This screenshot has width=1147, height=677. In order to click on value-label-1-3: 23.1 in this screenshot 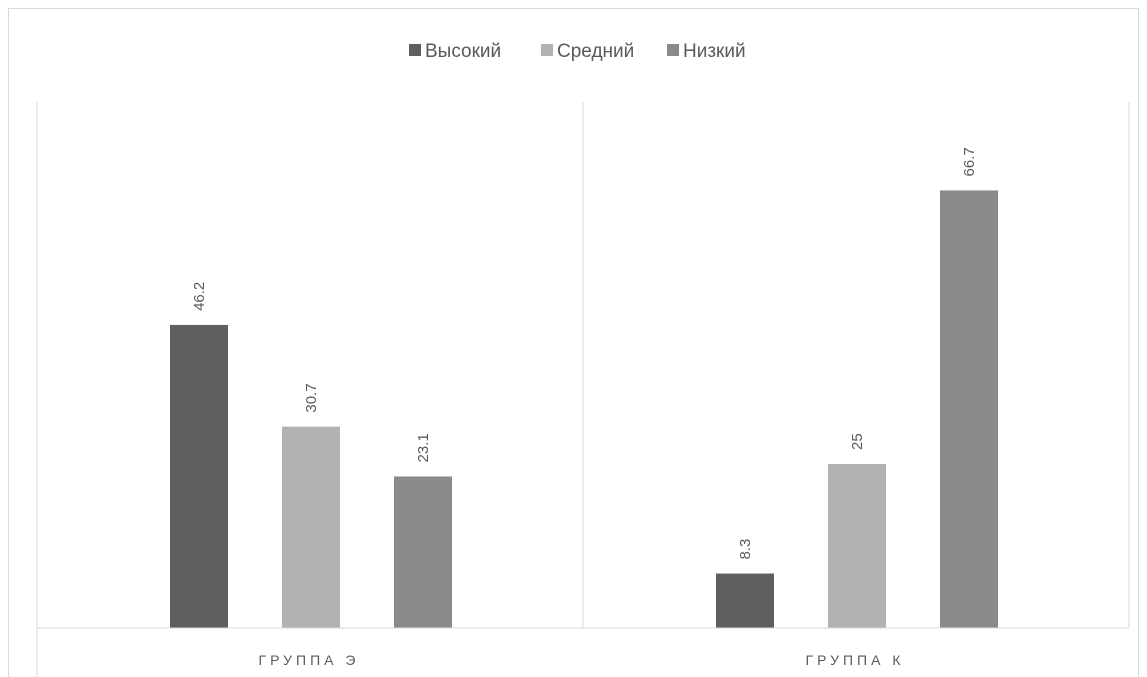, I will do `click(423, 447)`.